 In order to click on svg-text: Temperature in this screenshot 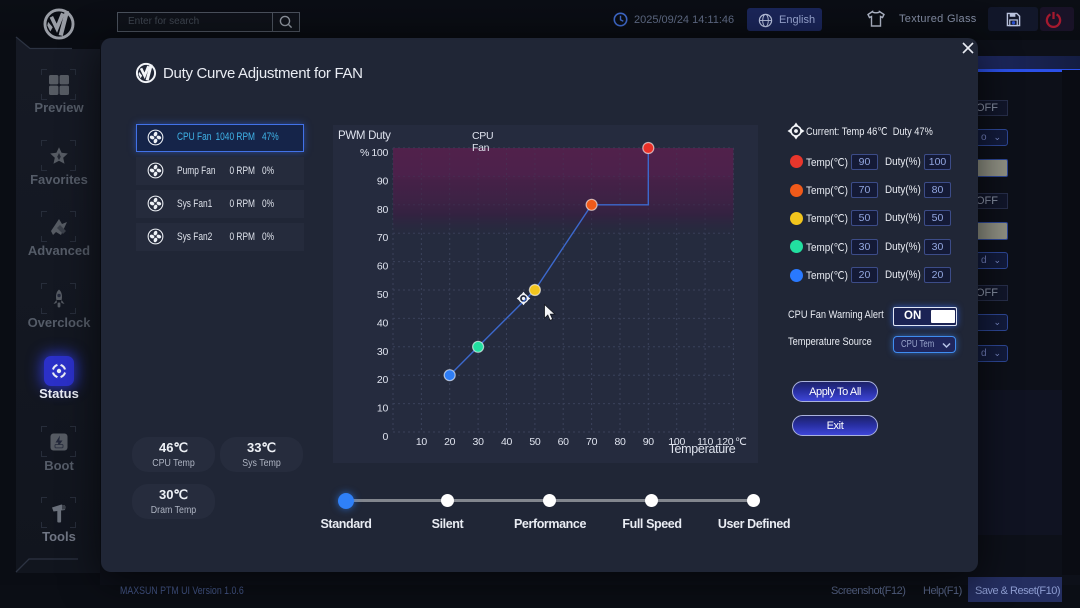, I will do `click(702, 449)`.